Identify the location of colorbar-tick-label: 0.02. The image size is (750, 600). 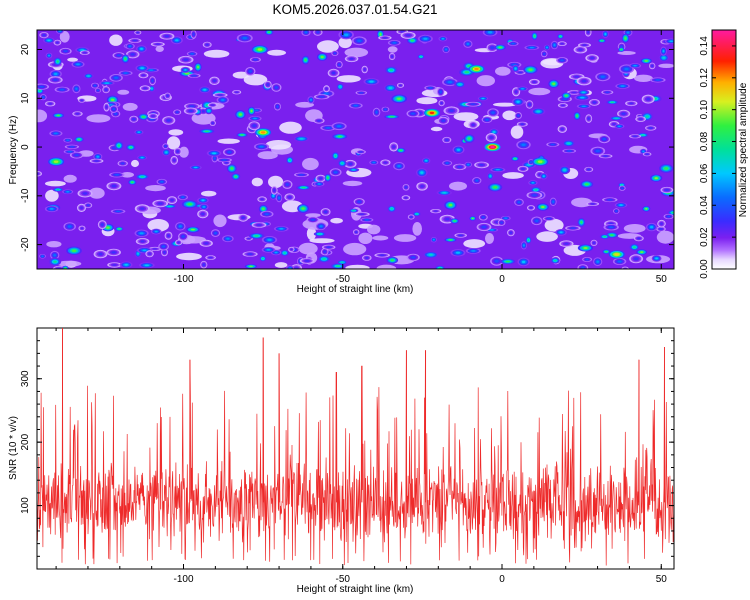
(704, 237).